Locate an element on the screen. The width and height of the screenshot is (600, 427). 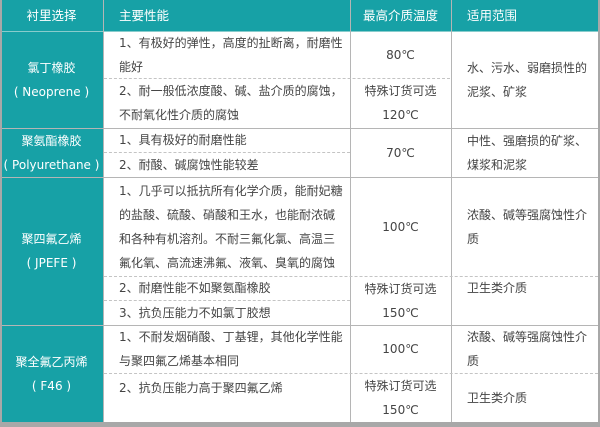
temp-cell: 80℃ is located at coordinates (400, 54).